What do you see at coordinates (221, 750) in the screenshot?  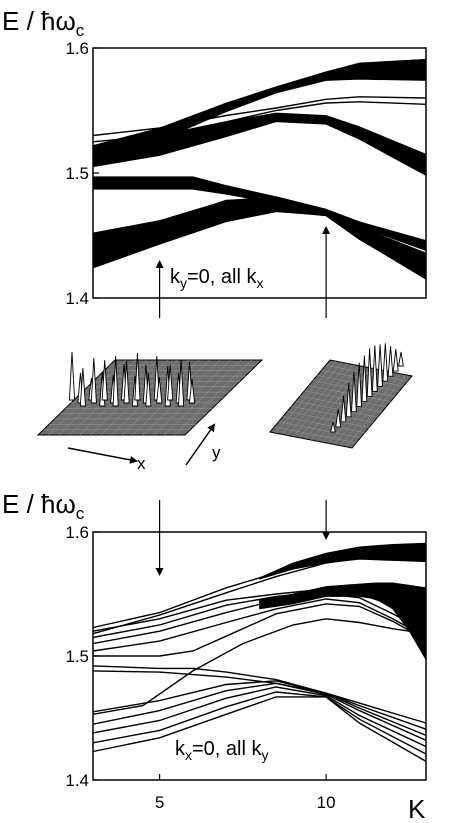 I see `bottom-annotation: kx=0, all ky` at bounding box center [221, 750].